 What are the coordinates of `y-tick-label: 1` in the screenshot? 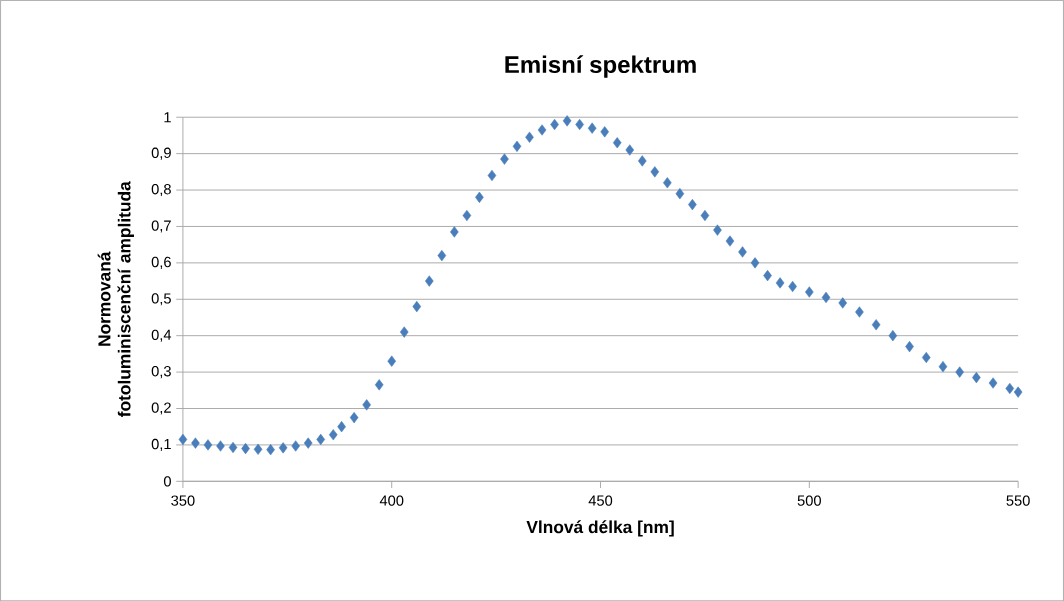 It's located at (167, 117).